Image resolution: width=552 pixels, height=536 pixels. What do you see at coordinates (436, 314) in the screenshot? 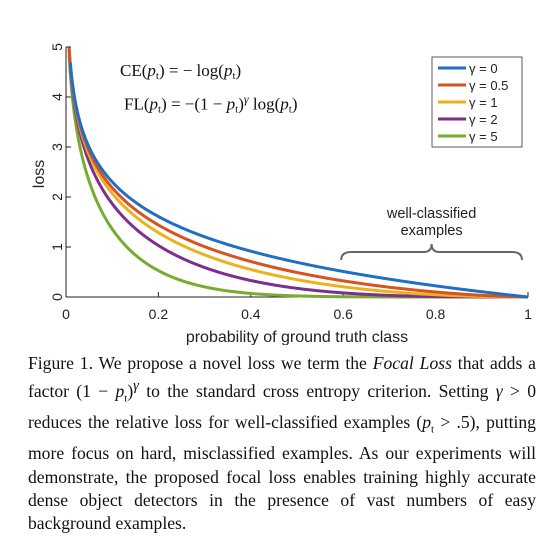
I see `x-tick-label: 0.8` at bounding box center [436, 314].